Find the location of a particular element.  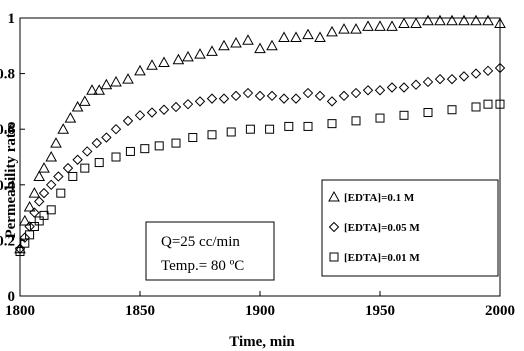

annotation-line-1: Q=25 cc/min is located at coordinates (200, 242).